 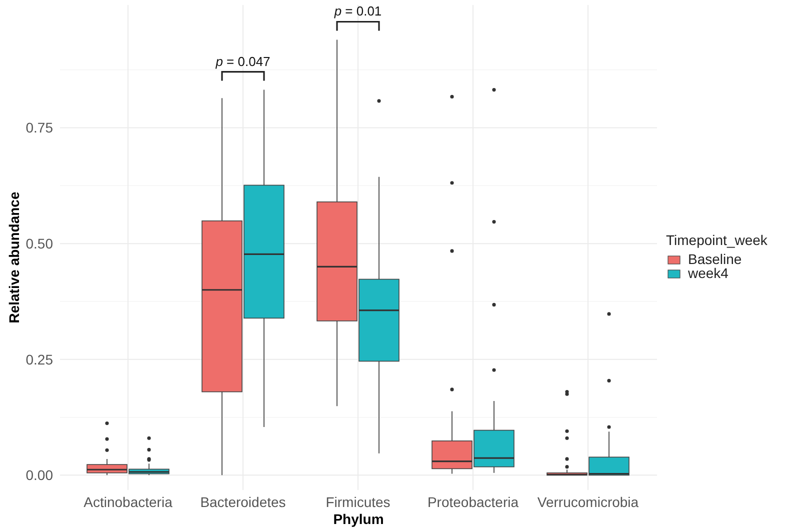 I want to click on x-axis-title: Phylum, so click(x=358, y=519).